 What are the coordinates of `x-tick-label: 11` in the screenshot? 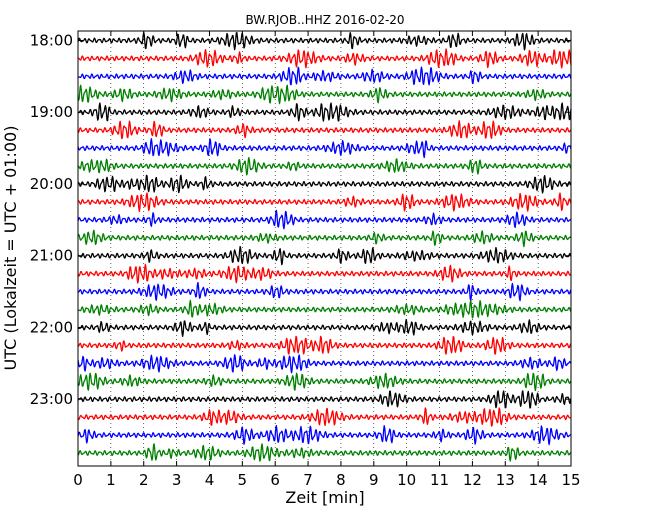 It's located at (439, 480).